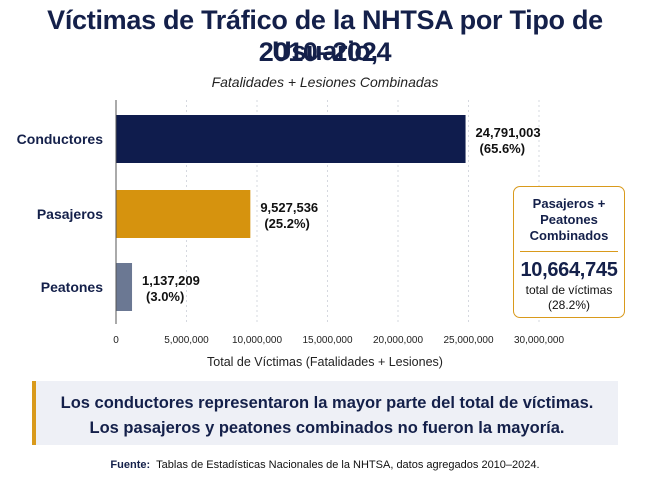 The image size is (650, 484). I want to click on value-label: 1,137,209, so click(171, 280).